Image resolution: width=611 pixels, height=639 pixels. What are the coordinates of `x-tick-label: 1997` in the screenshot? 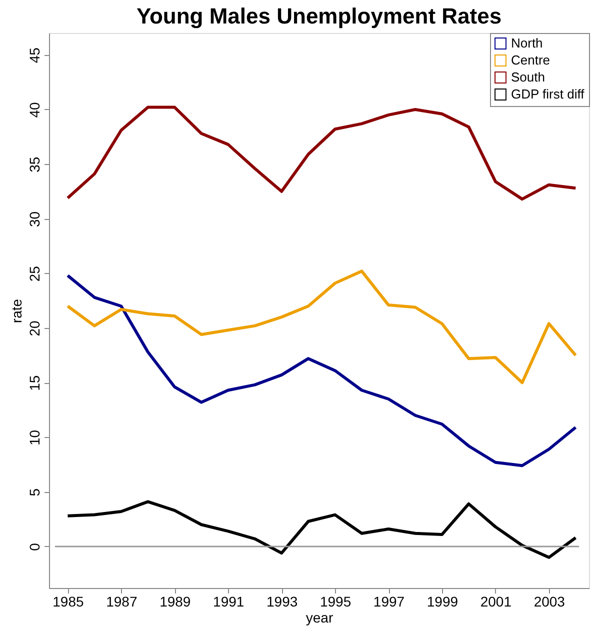 It's located at (389, 602).